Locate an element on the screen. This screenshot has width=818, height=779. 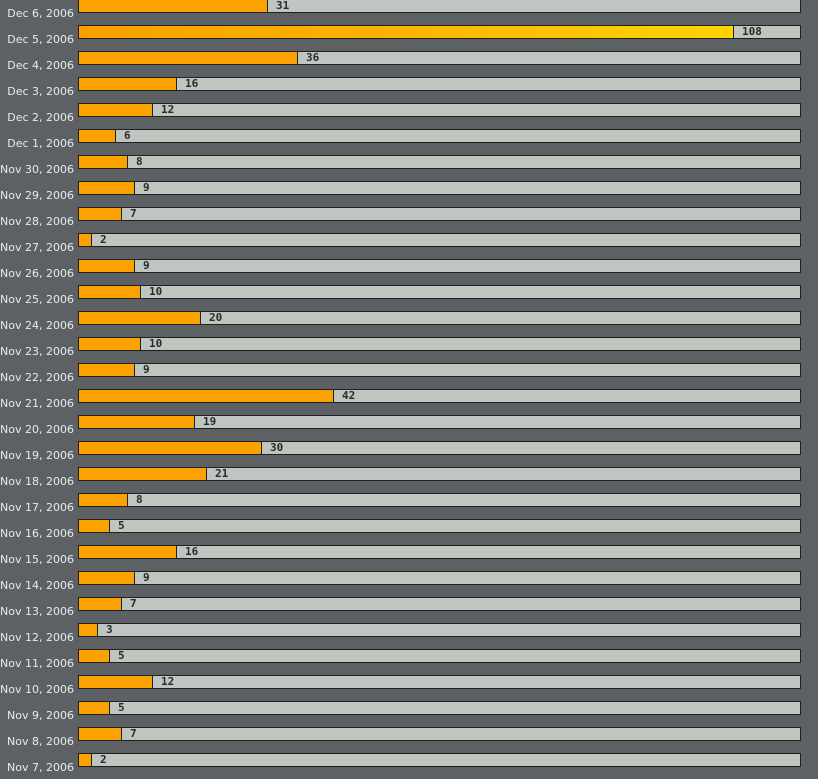
category-label: Nov 29, 2006 is located at coordinates (37, 195).